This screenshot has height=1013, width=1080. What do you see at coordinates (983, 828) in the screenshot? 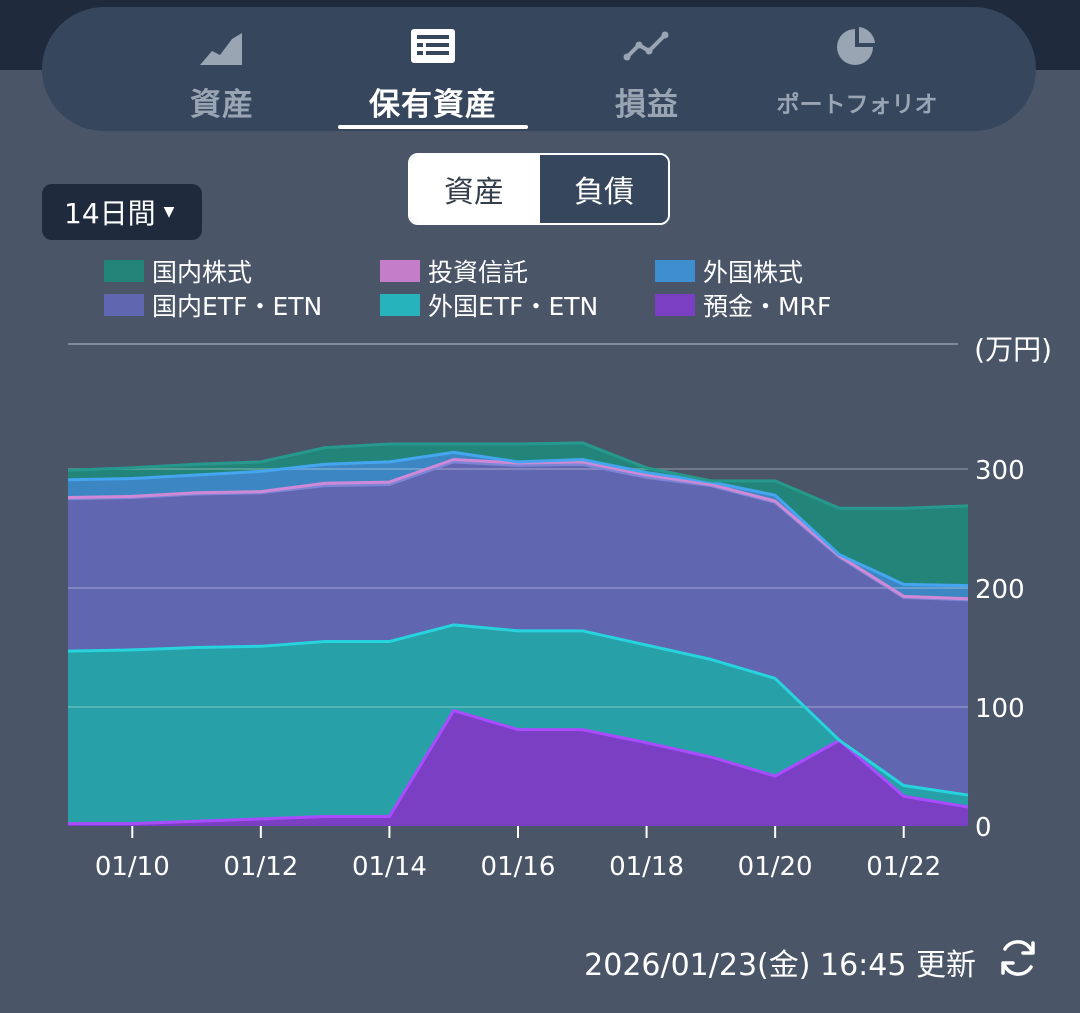
I see `y-tick-label: 0` at bounding box center [983, 828].